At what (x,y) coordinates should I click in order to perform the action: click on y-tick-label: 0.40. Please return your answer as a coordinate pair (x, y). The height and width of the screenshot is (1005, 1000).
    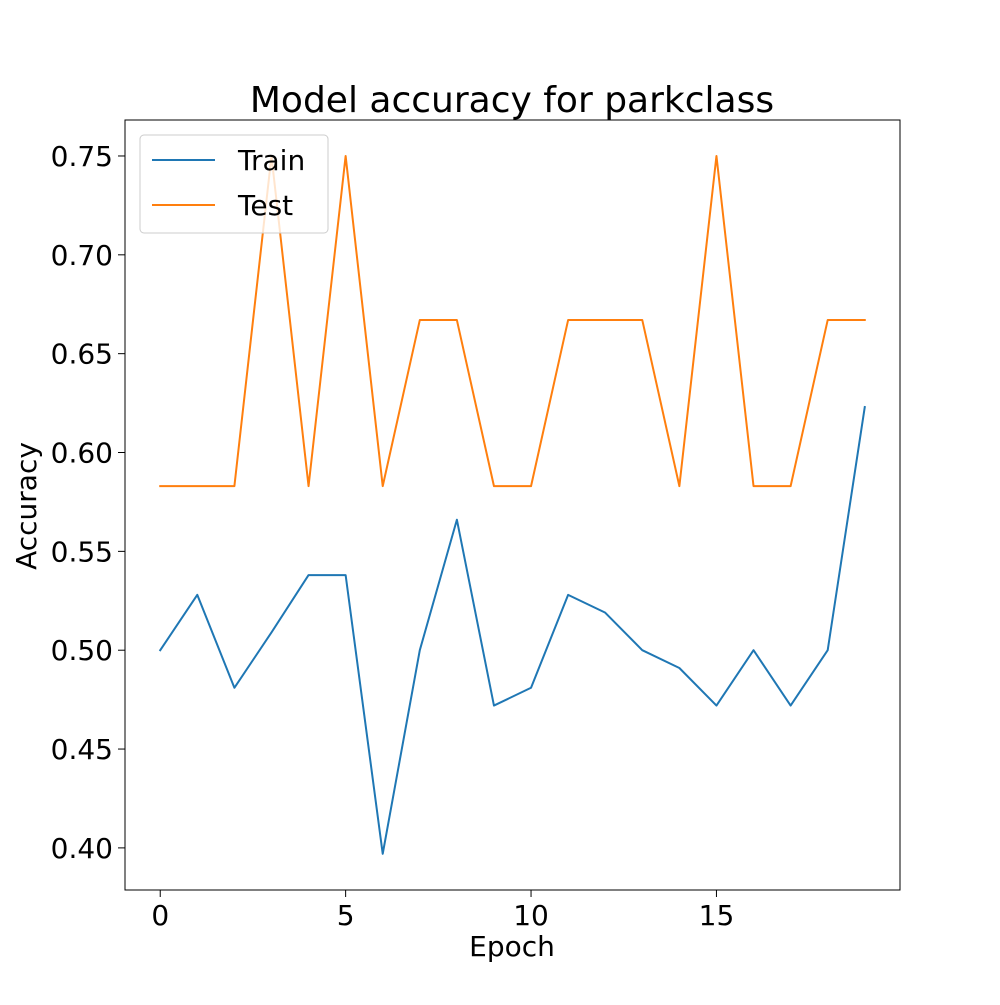
    Looking at the image, I should click on (82, 848).